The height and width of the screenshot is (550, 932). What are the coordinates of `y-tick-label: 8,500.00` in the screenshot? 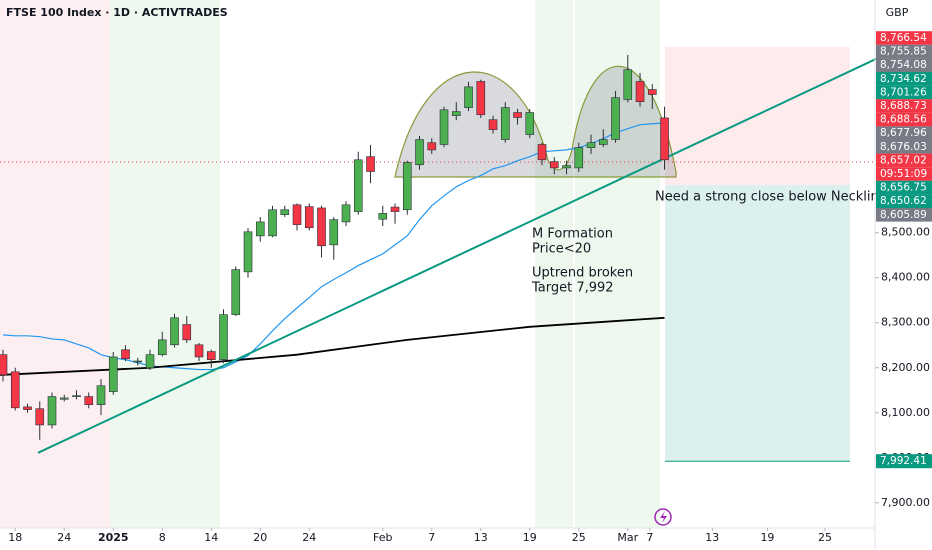 It's located at (905, 232).